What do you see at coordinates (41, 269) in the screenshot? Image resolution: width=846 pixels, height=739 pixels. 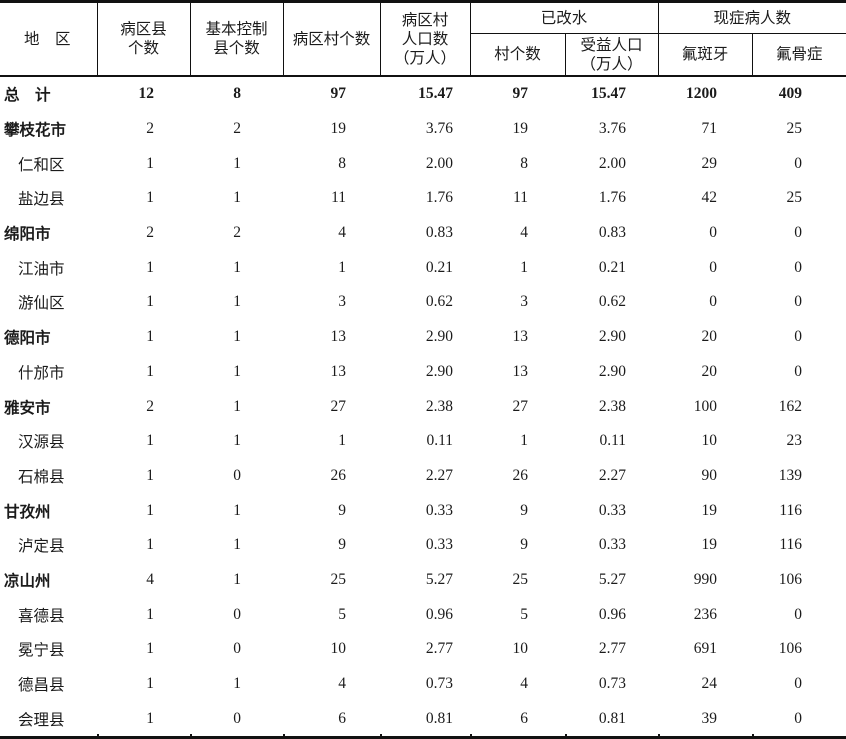 I see `region-cell: 江油市` at bounding box center [41, 269].